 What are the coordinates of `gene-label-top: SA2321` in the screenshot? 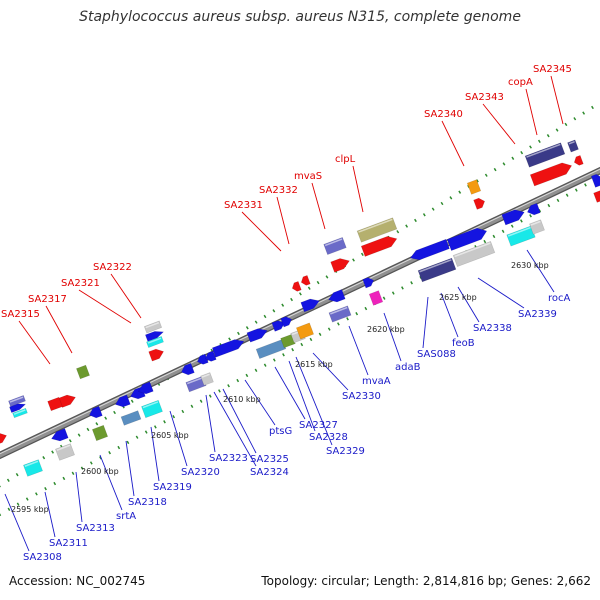 It's located at (80, 283).